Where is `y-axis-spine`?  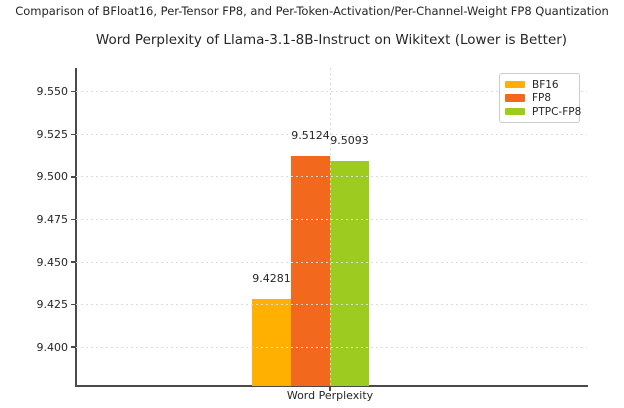 y-axis-spine is located at coordinates (76, 227).